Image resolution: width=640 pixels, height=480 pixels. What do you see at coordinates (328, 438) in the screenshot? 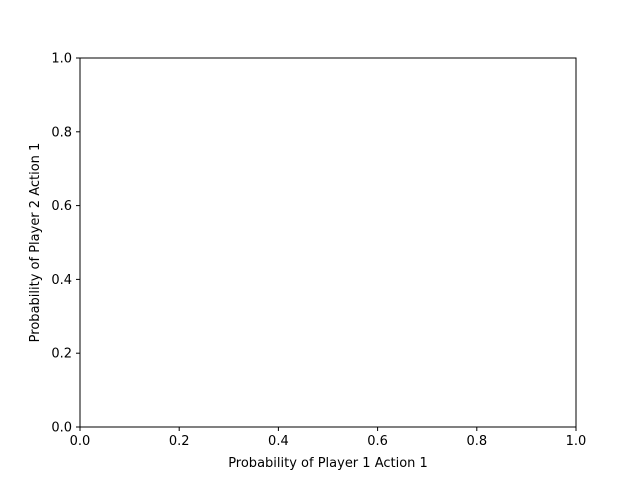
I see `x-axis-ticks: 0.0 0.2 0.4 0.6 0.8 1.0` at bounding box center [328, 438].